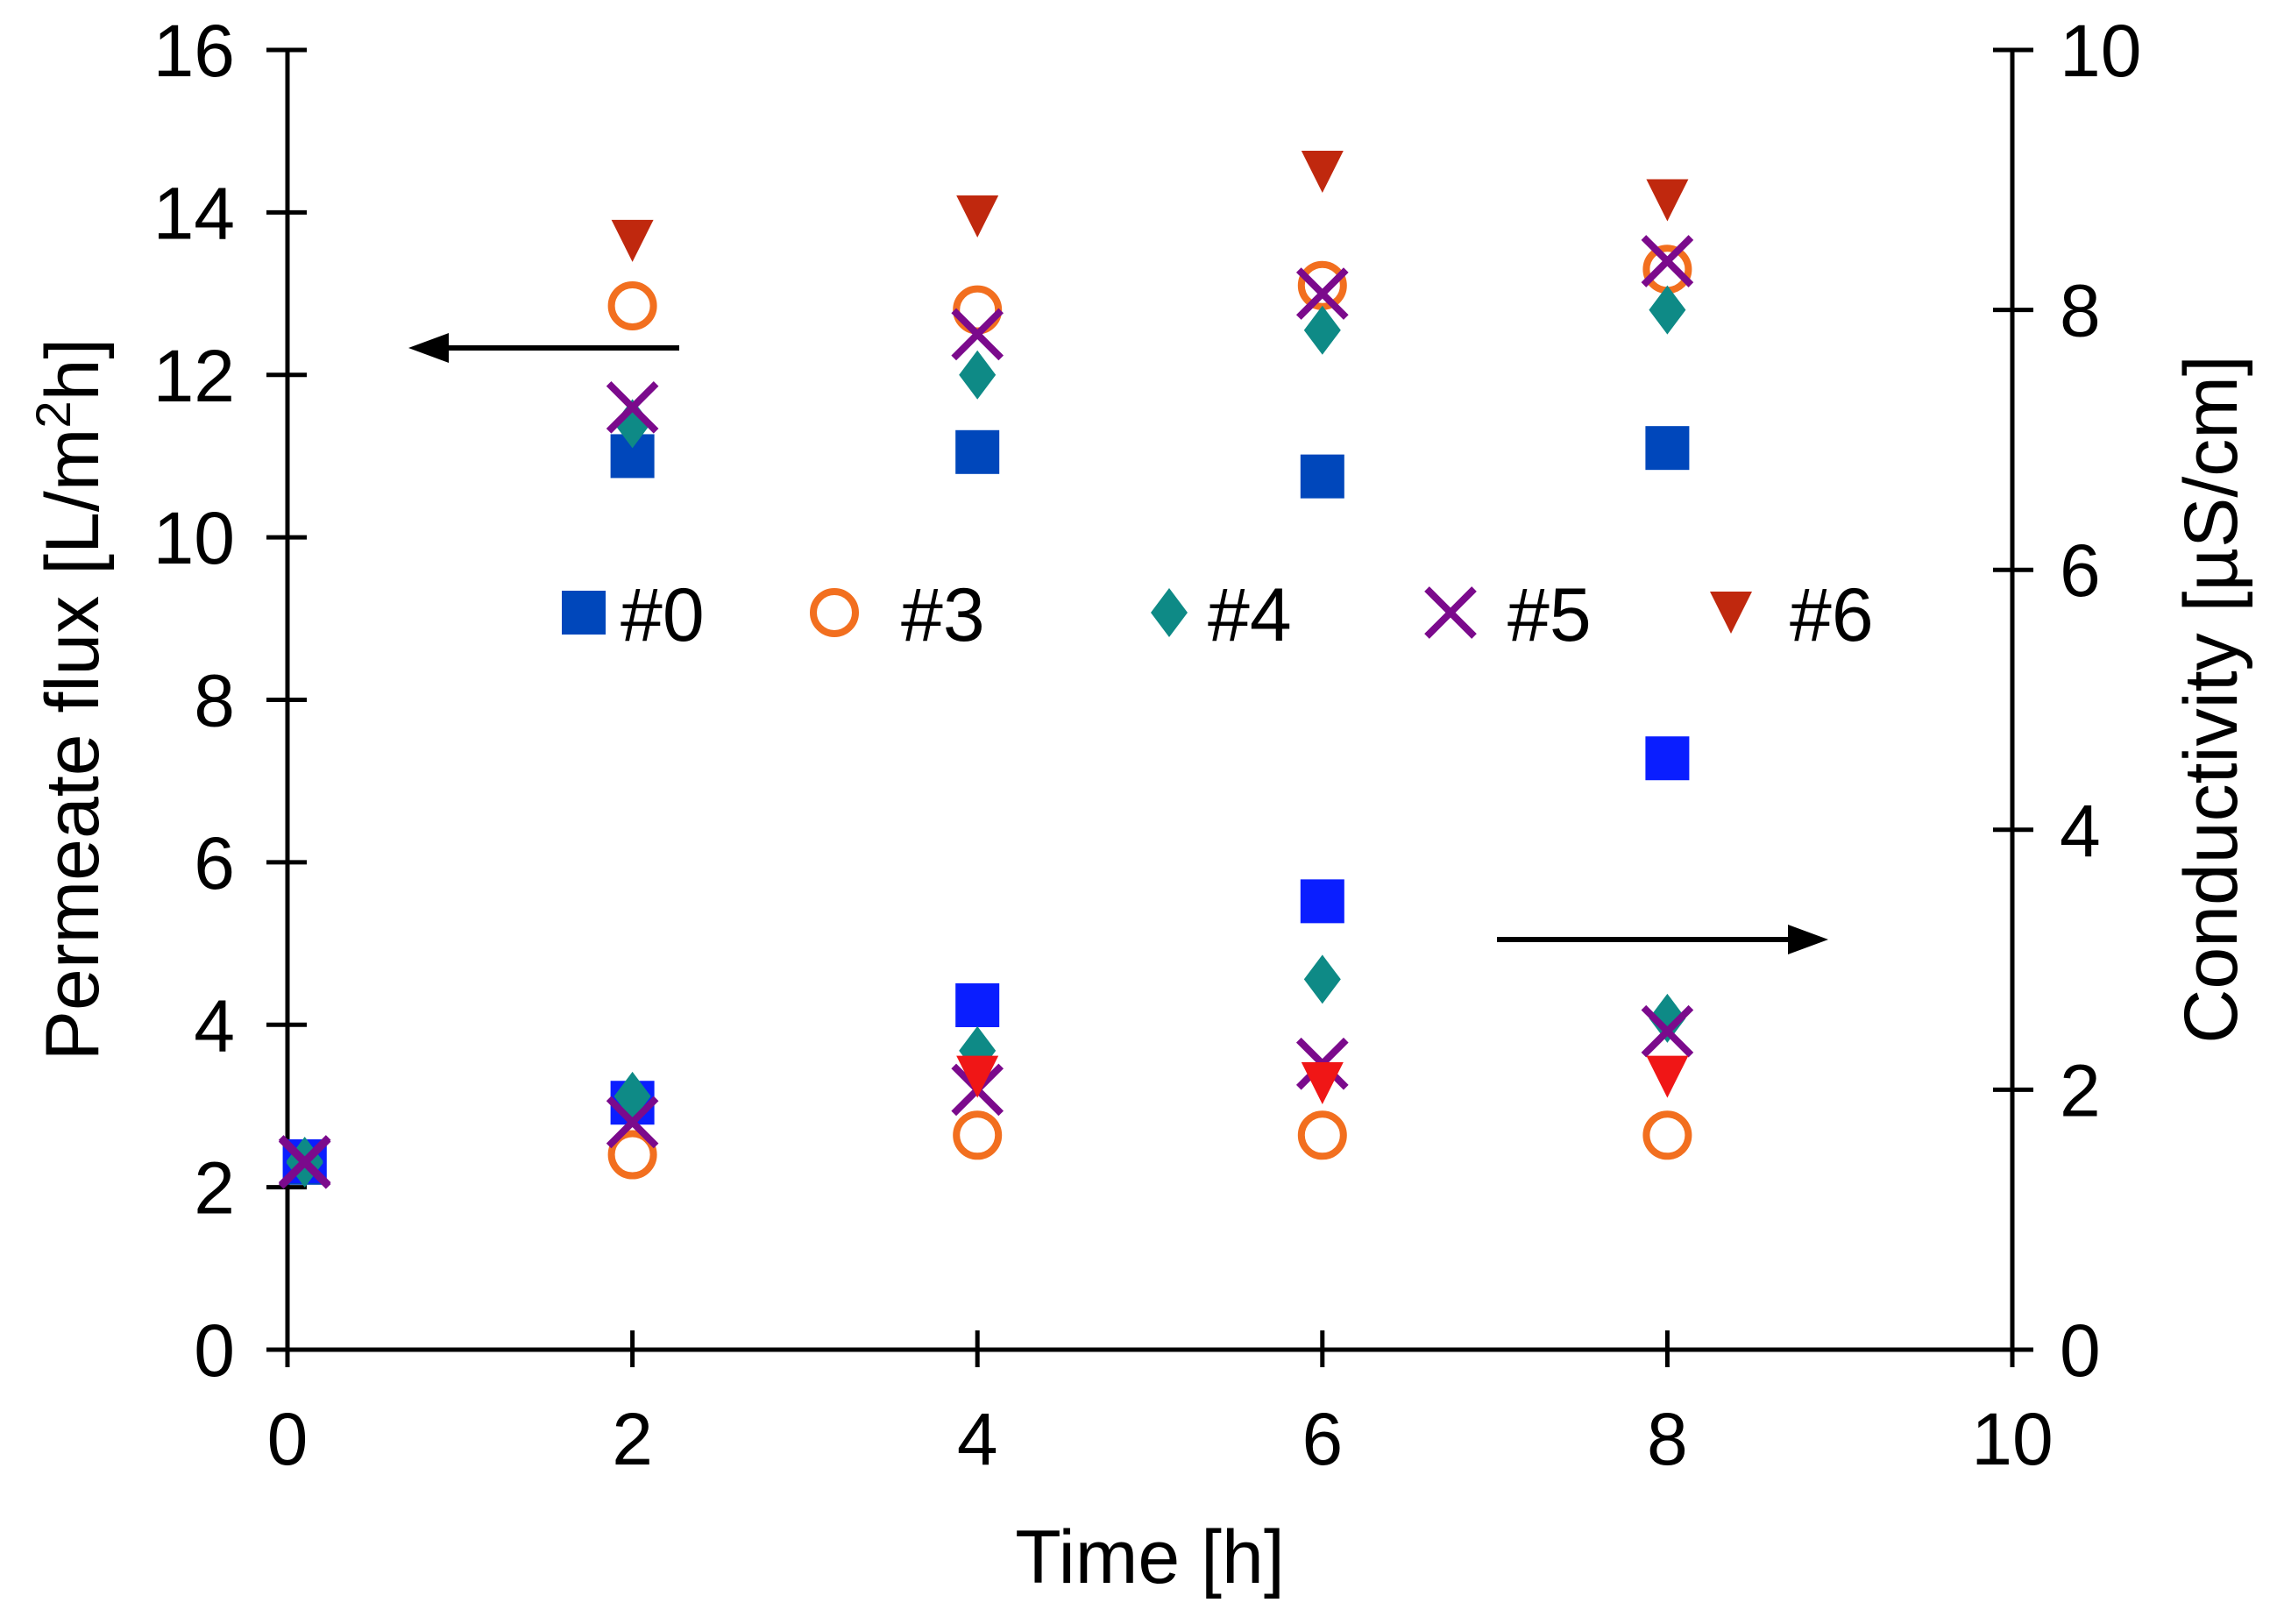  What do you see at coordinates (1549, 615) in the screenshot?
I see `legend-label-5: #5` at bounding box center [1549, 615].